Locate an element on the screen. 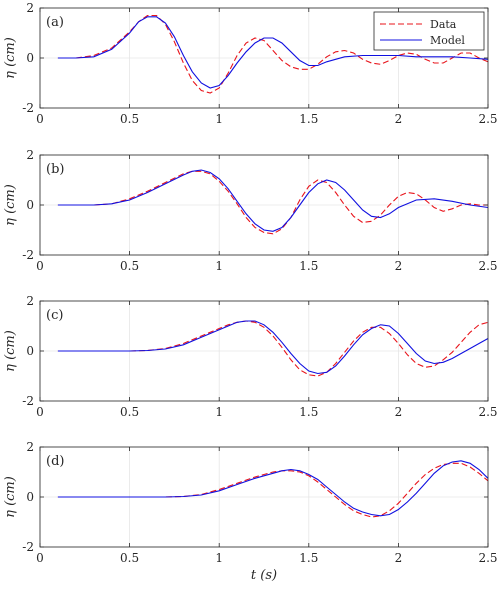 The height and width of the screenshot is (589, 500). panel-label: (b) is located at coordinates (55, 169).